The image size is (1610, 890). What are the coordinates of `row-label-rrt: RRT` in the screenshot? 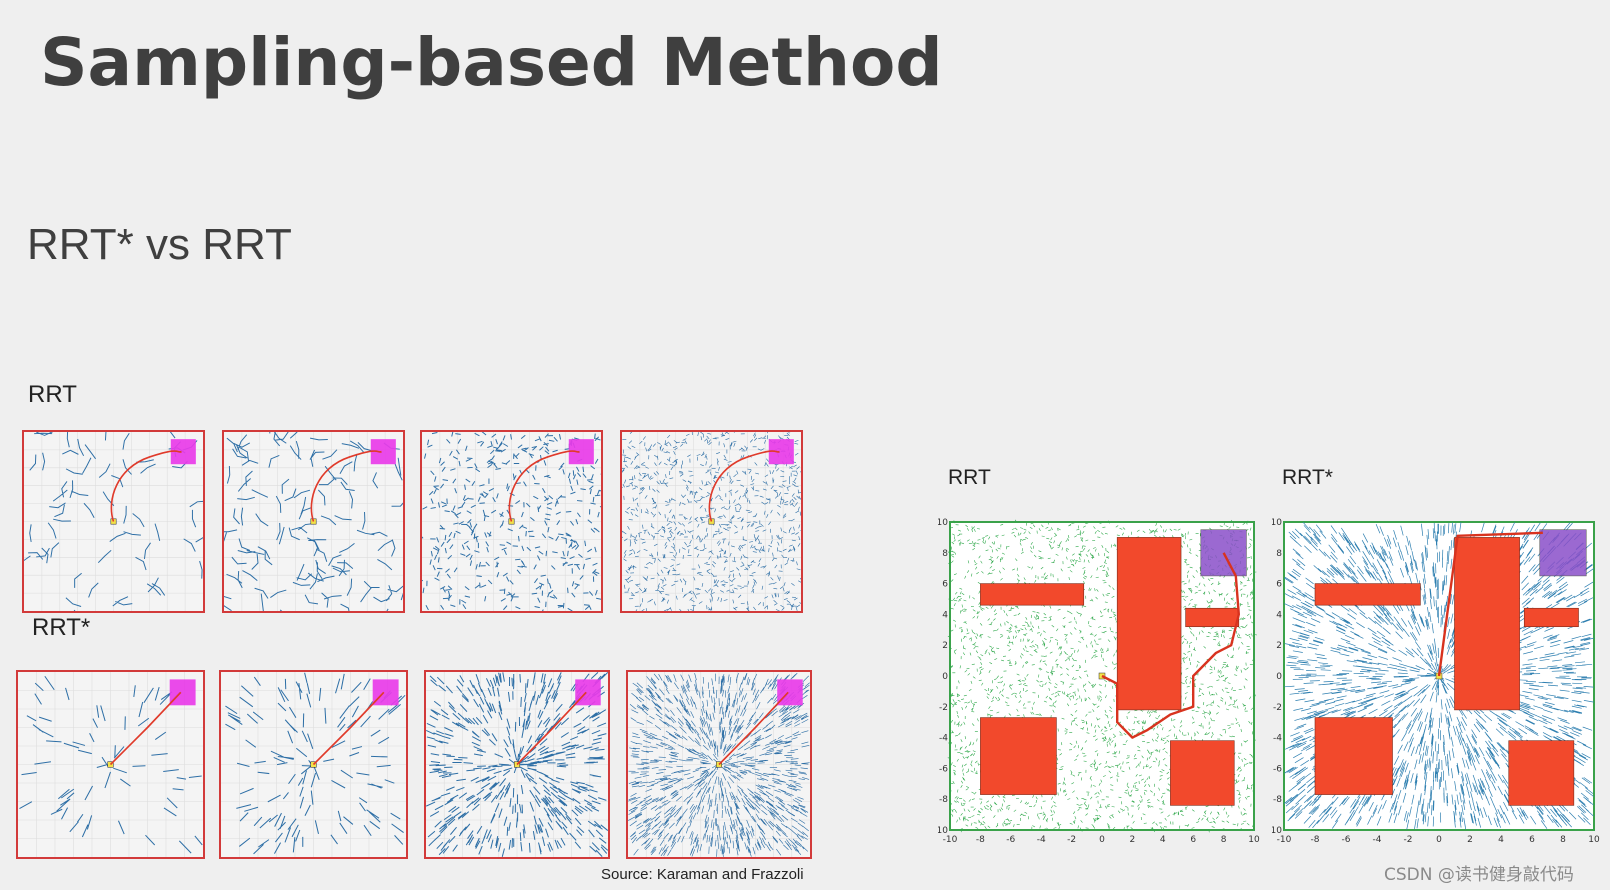 It's located at (52, 394).